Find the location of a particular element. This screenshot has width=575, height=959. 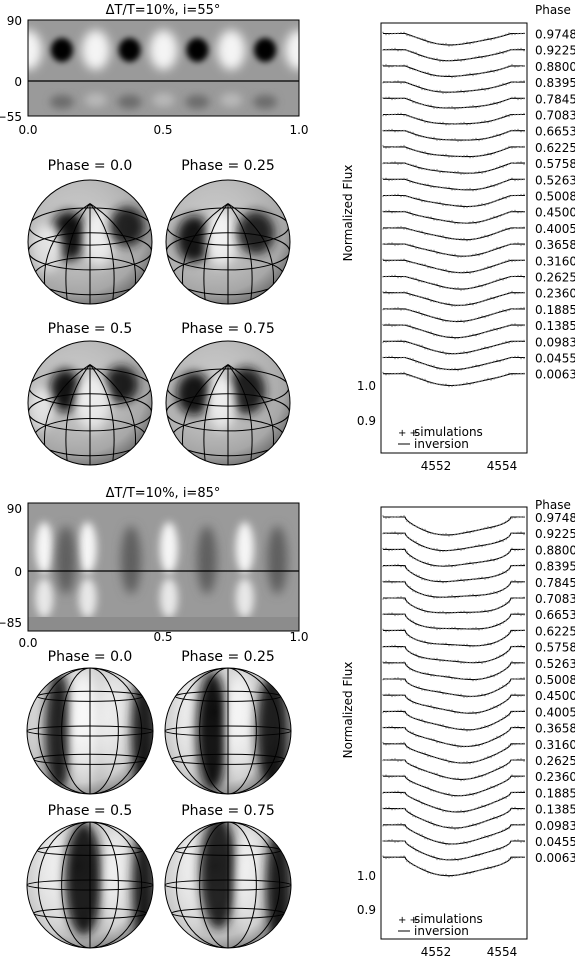

bottom-sphere-3-parallel is located at coordinates (90, 885).